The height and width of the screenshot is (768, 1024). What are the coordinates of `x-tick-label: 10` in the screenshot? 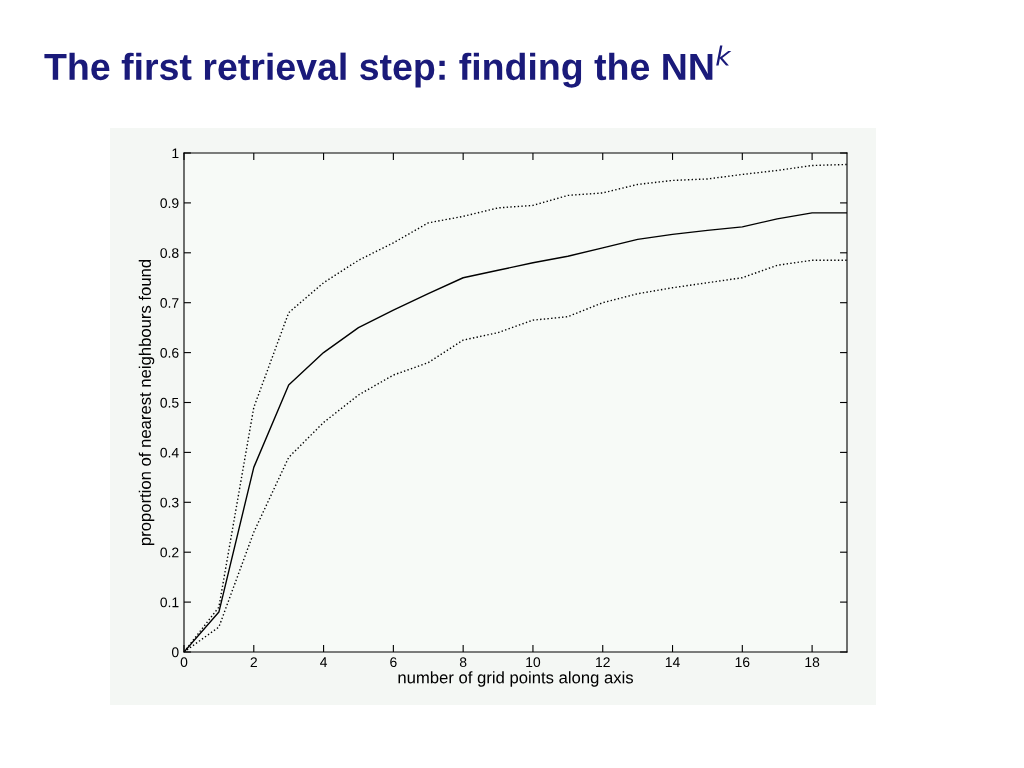 It's located at (533, 662).